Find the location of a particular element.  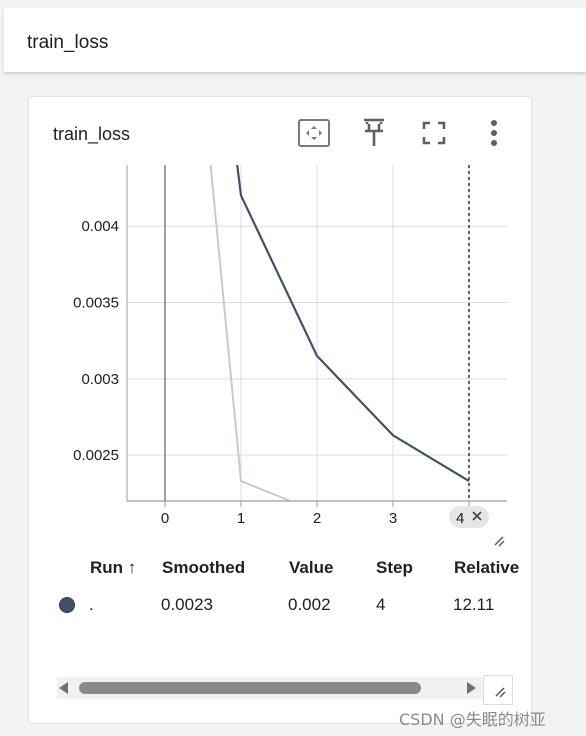

series-line-raw is located at coordinates (250, 333).